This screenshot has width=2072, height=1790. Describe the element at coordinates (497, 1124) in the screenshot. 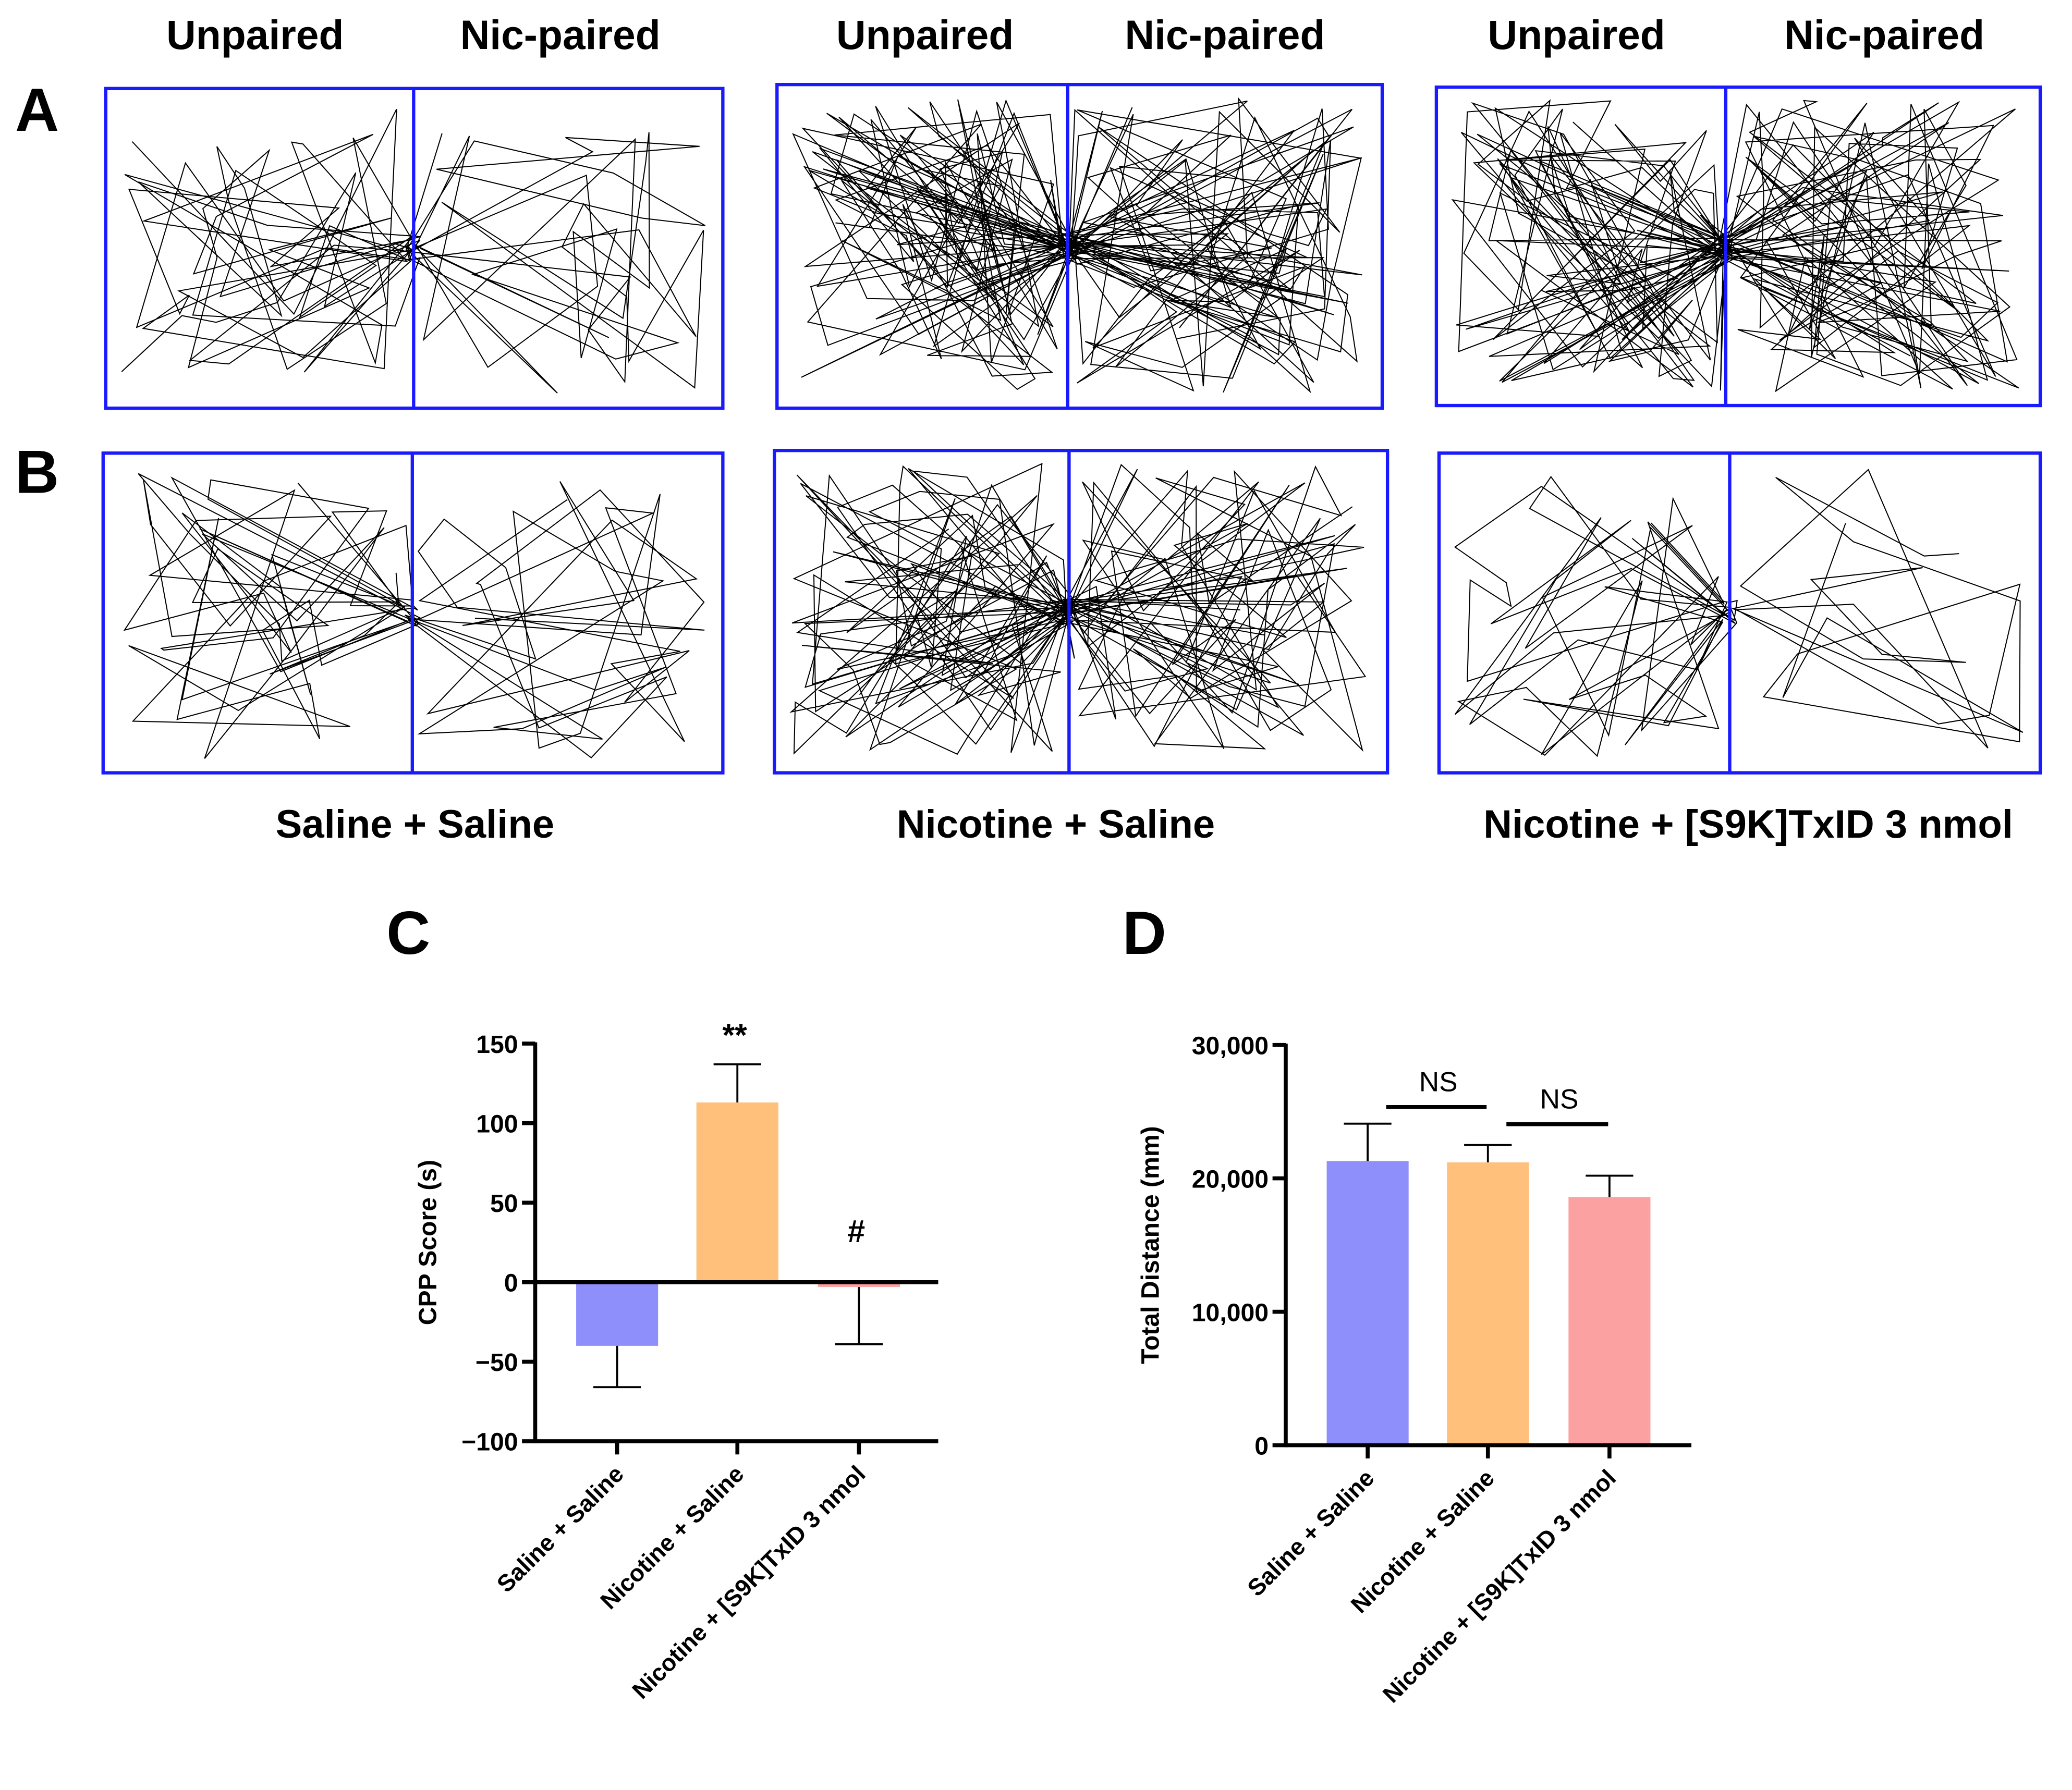

I see `y-tick-label: 100` at that location.